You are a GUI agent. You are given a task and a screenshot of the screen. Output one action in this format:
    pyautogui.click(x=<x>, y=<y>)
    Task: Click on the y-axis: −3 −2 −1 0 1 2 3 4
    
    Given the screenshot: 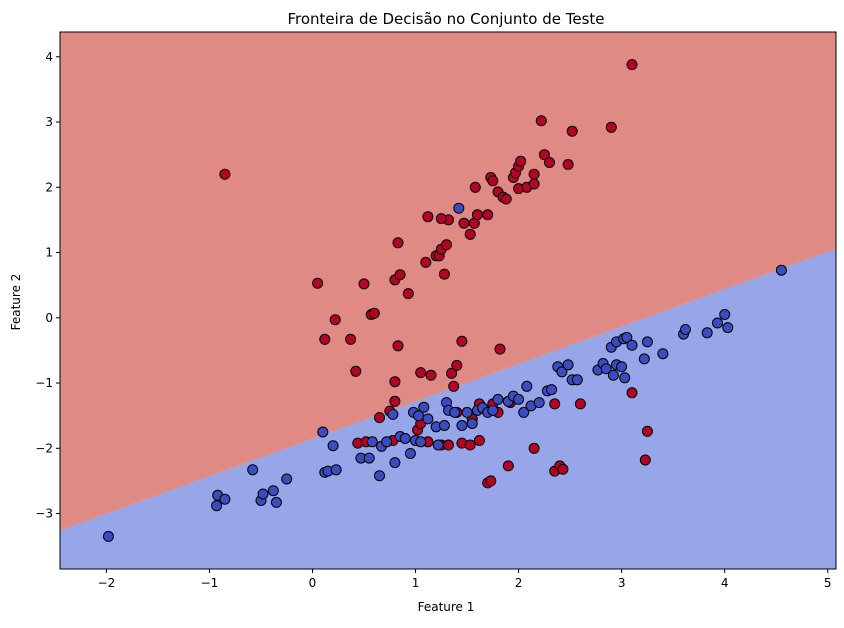 What is the action you would take?
    pyautogui.click(x=47, y=285)
    